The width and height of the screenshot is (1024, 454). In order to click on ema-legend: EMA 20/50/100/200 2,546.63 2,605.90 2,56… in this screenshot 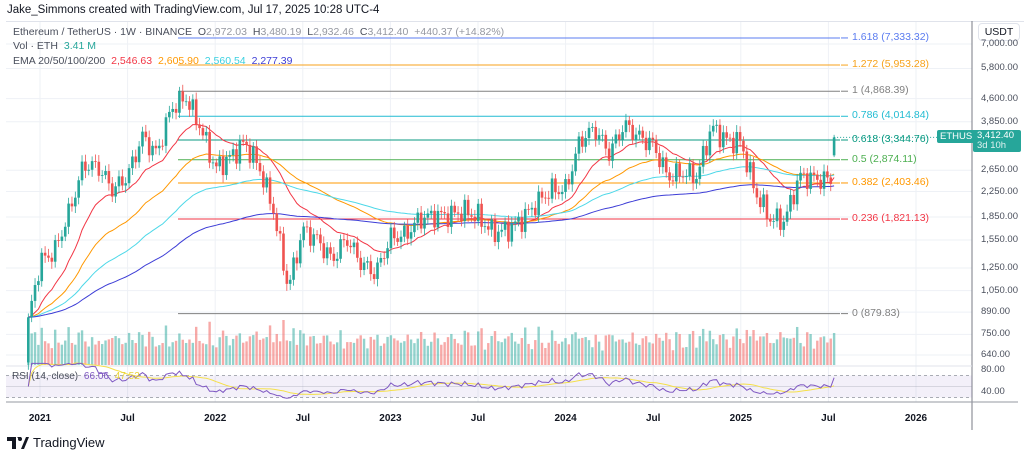, I will do `click(154, 61)`.